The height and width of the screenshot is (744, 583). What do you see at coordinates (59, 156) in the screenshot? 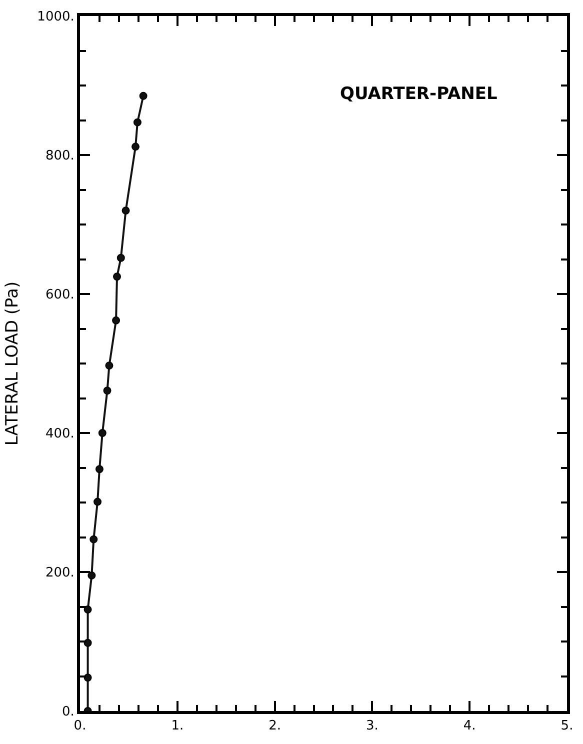
I see `y-tick-label: 800.` at bounding box center [59, 156].